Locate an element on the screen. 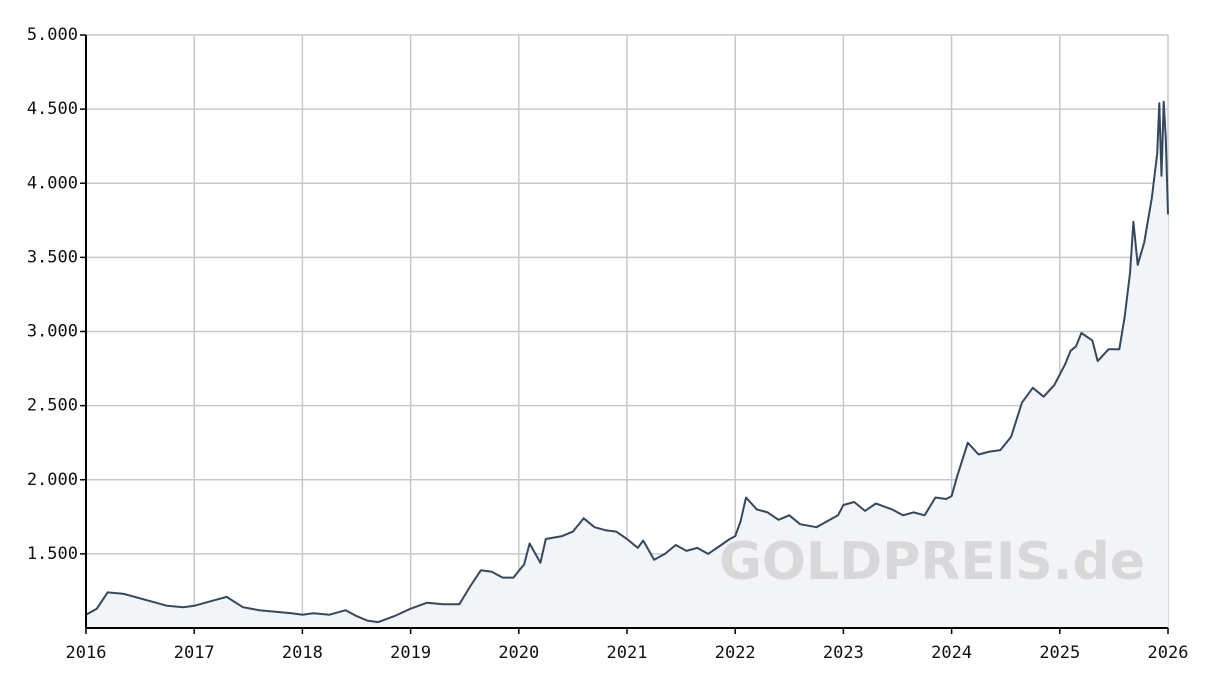 The image size is (1212, 686). x-tick-label: 2018 is located at coordinates (302, 653).